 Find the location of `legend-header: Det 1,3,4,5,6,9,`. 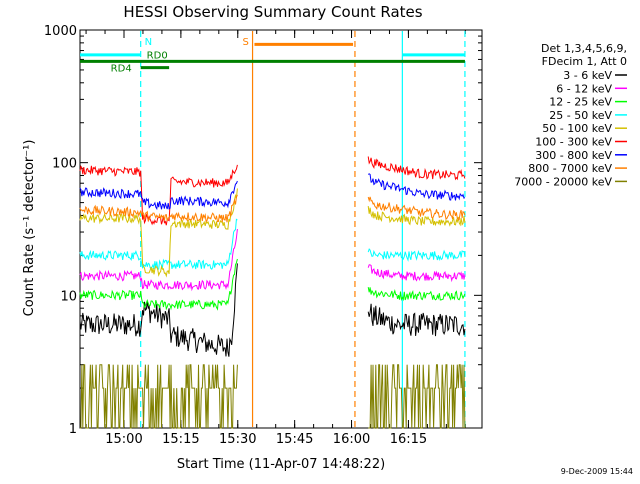

legend-header: Det 1,3,4,5,6,9, is located at coordinates (584, 48).